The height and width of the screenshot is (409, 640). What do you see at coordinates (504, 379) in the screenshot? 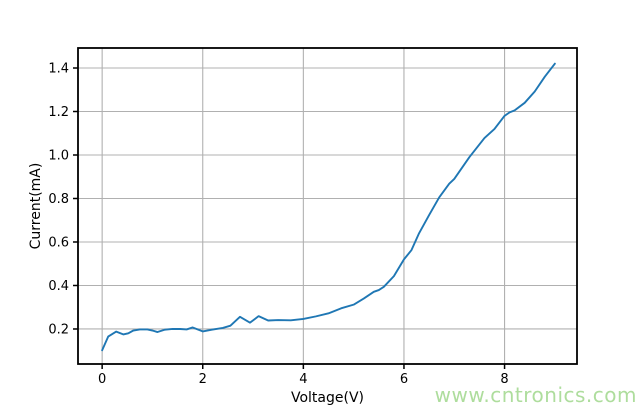
I see `x-tick-label: 8` at bounding box center [504, 379].